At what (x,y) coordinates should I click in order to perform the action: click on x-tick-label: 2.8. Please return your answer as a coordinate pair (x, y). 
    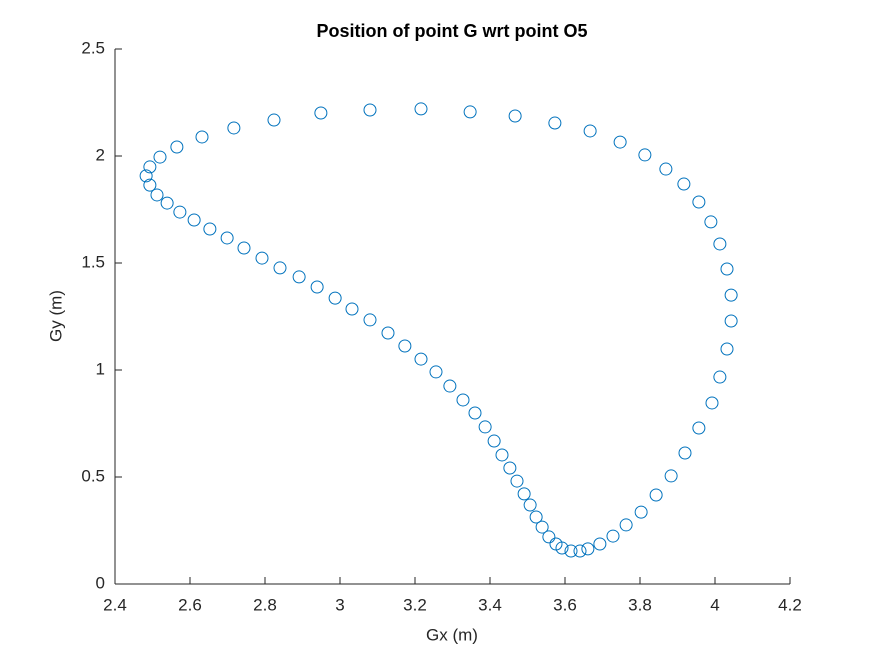
    Looking at the image, I should click on (265, 604).